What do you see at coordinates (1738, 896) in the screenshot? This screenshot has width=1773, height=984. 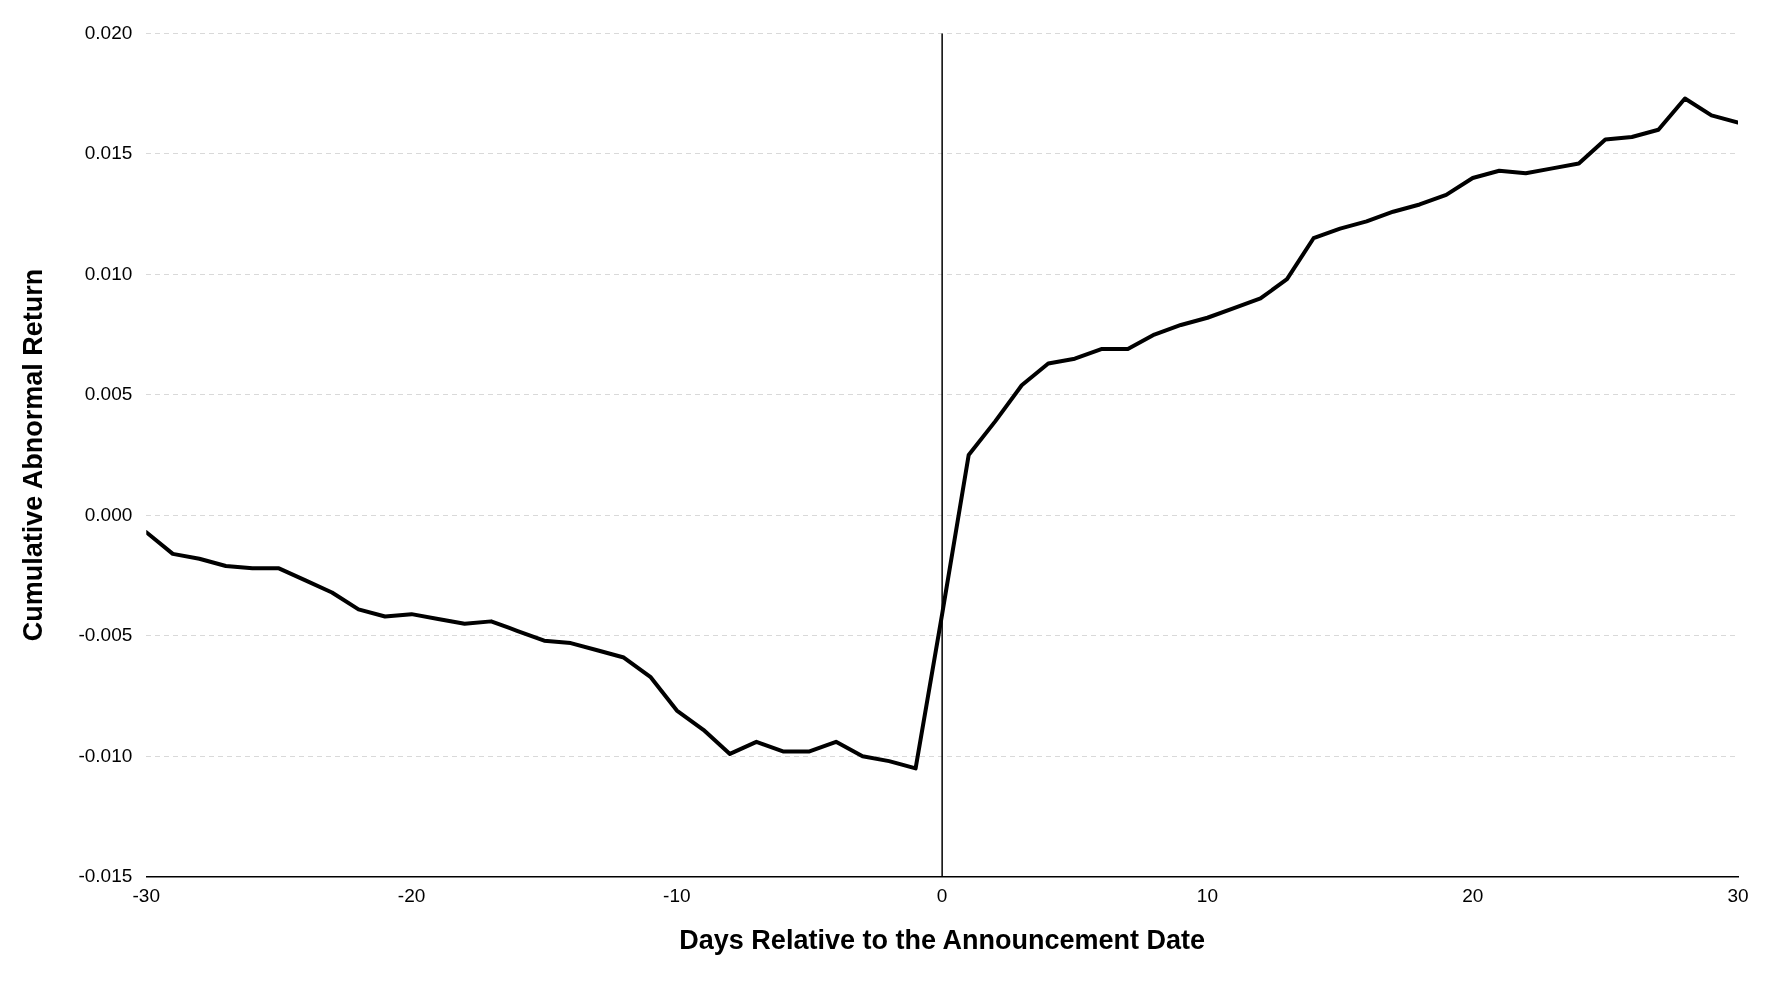 I see `x-tick-label: 30` at bounding box center [1738, 896].